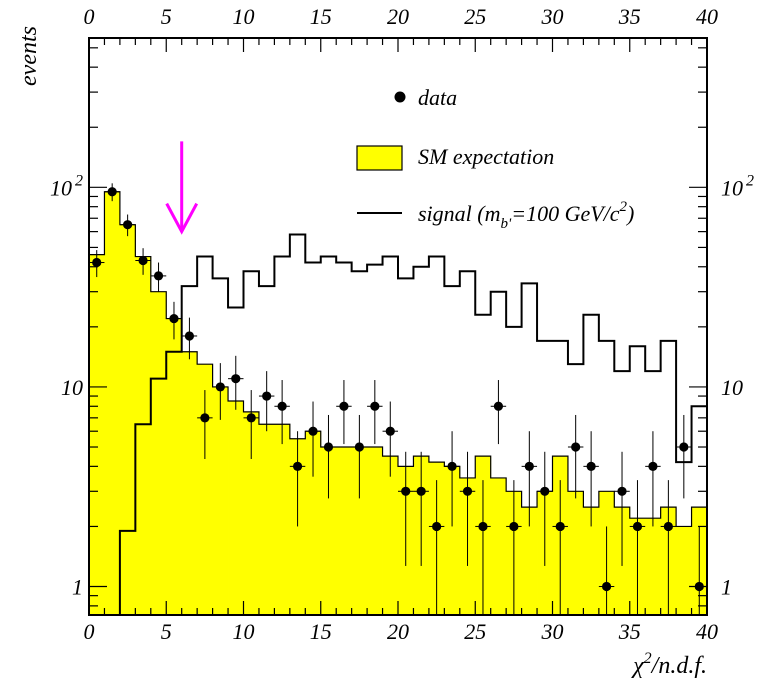  What do you see at coordinates (726, 587) in the screenshot?
I see `y-tick-label-right: 1` at bounding box center [726, 587].